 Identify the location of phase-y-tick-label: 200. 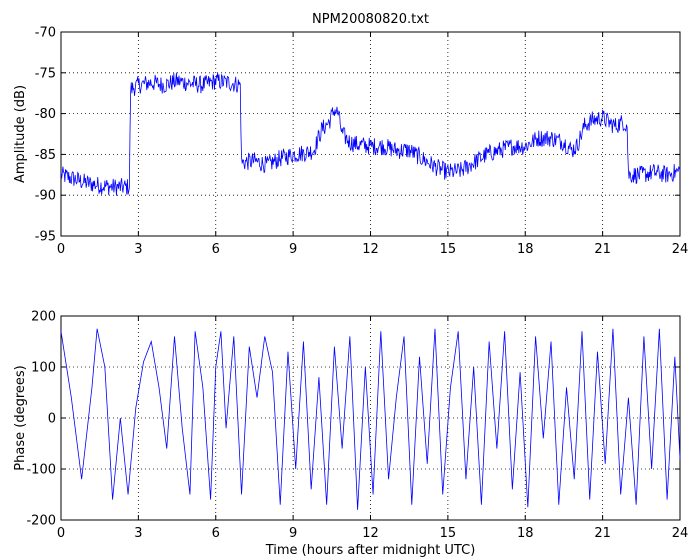
(43, 317).